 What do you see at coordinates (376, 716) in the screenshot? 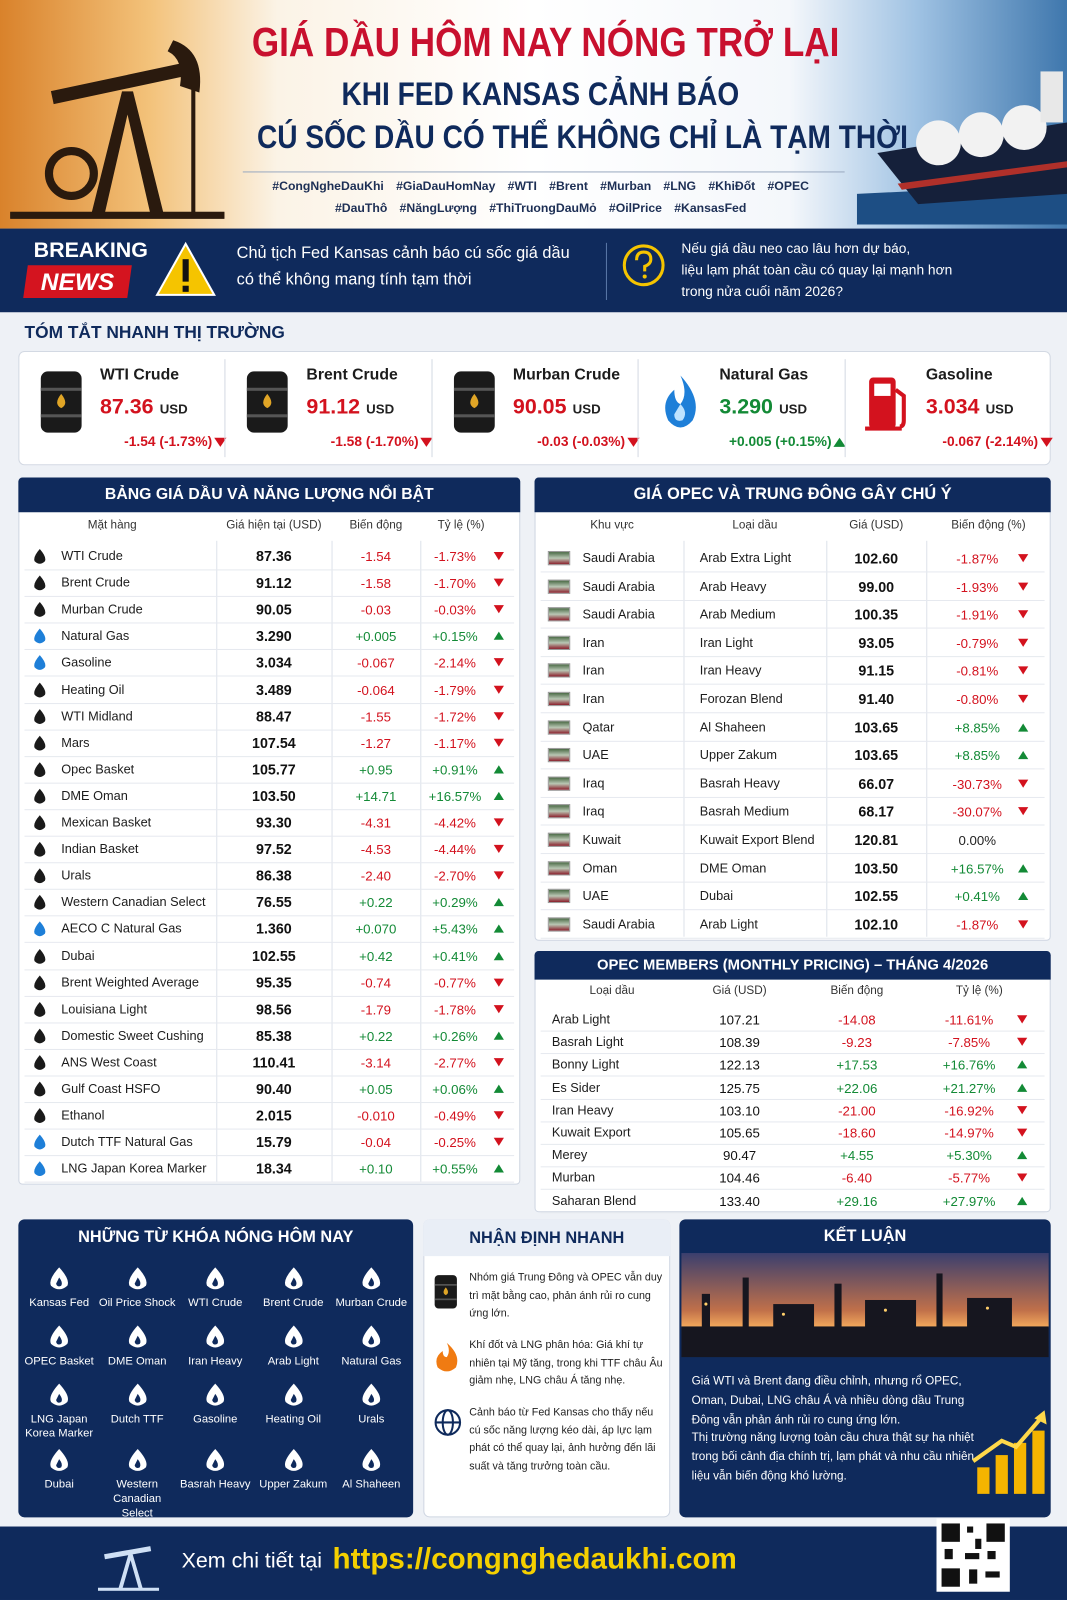
I see `change: -1.55` at bounding box center [376, 716].